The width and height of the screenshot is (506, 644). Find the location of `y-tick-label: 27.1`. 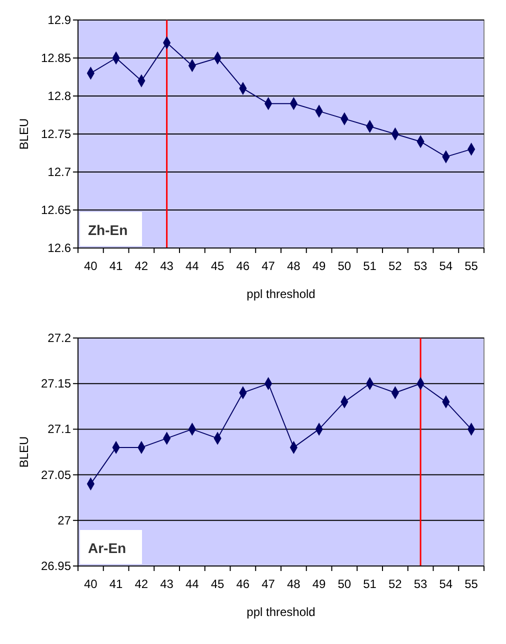

y-tick-label: 27.1 is located at coordinates (60, 429).